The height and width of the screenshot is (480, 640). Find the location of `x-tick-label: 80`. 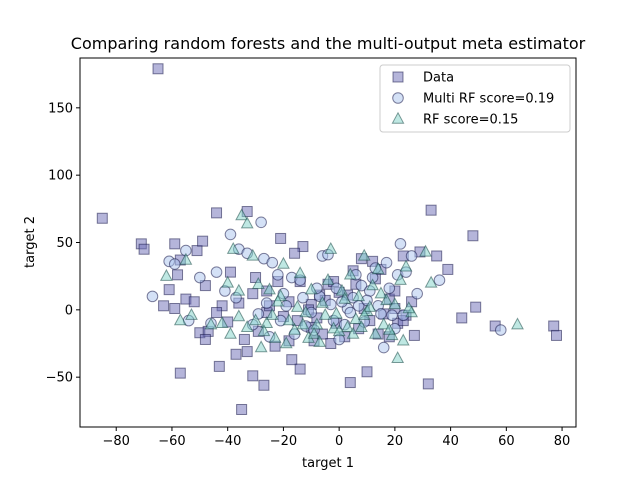

x-tick-label: 80 is located at coordinates (562, 441).